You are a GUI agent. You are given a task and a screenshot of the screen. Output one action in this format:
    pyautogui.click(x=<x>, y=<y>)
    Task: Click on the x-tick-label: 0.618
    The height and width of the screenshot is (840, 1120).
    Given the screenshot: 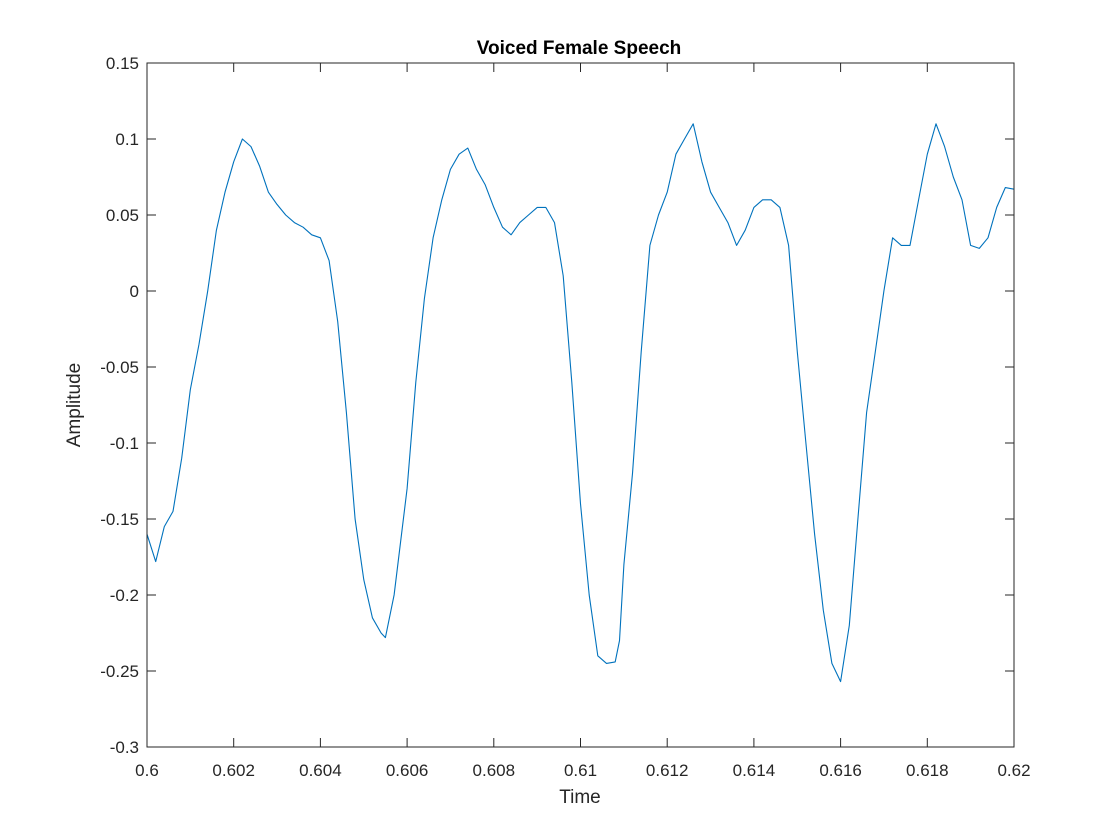 What is the action you would take?
    pyautogui.click(x=927, y=770)
    